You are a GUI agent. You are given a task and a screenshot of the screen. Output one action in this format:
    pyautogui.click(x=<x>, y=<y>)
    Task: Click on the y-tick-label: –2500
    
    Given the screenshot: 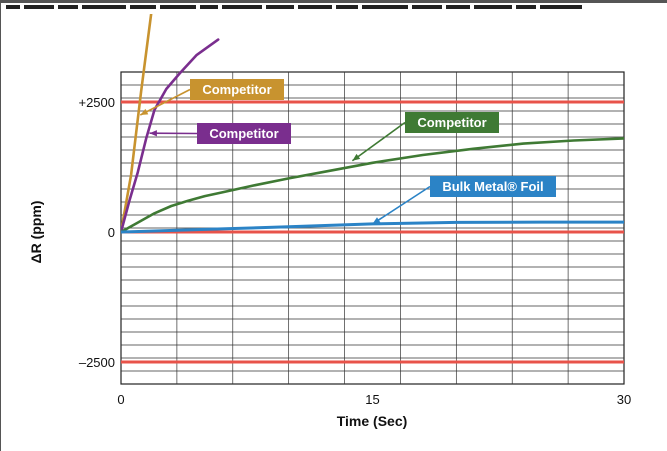 What is the action you would take?
    pyautogui.click(x=97, y=362)
    